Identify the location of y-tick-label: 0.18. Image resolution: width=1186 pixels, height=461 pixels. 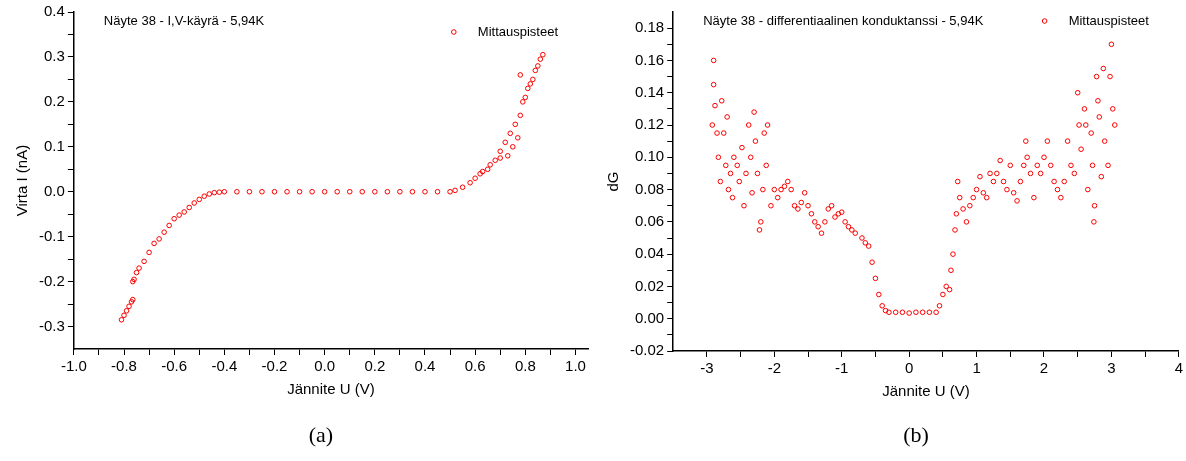
(649, 27).